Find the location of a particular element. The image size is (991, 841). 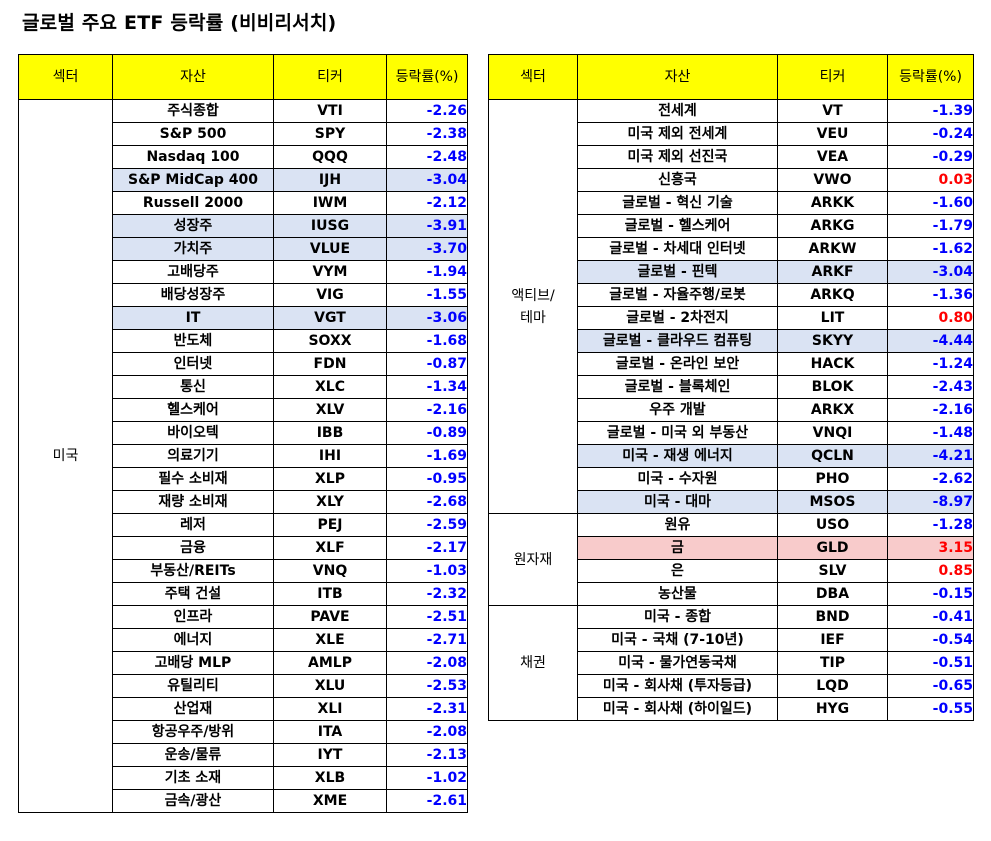

asset-cell: 주택 건설 is located at coordinates (193, 594).